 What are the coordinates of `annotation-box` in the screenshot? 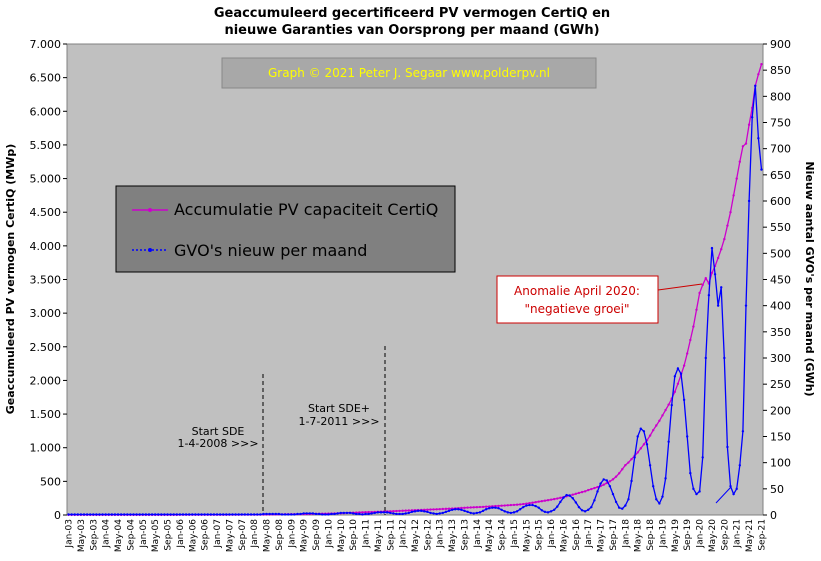 It's located at (577, 299).